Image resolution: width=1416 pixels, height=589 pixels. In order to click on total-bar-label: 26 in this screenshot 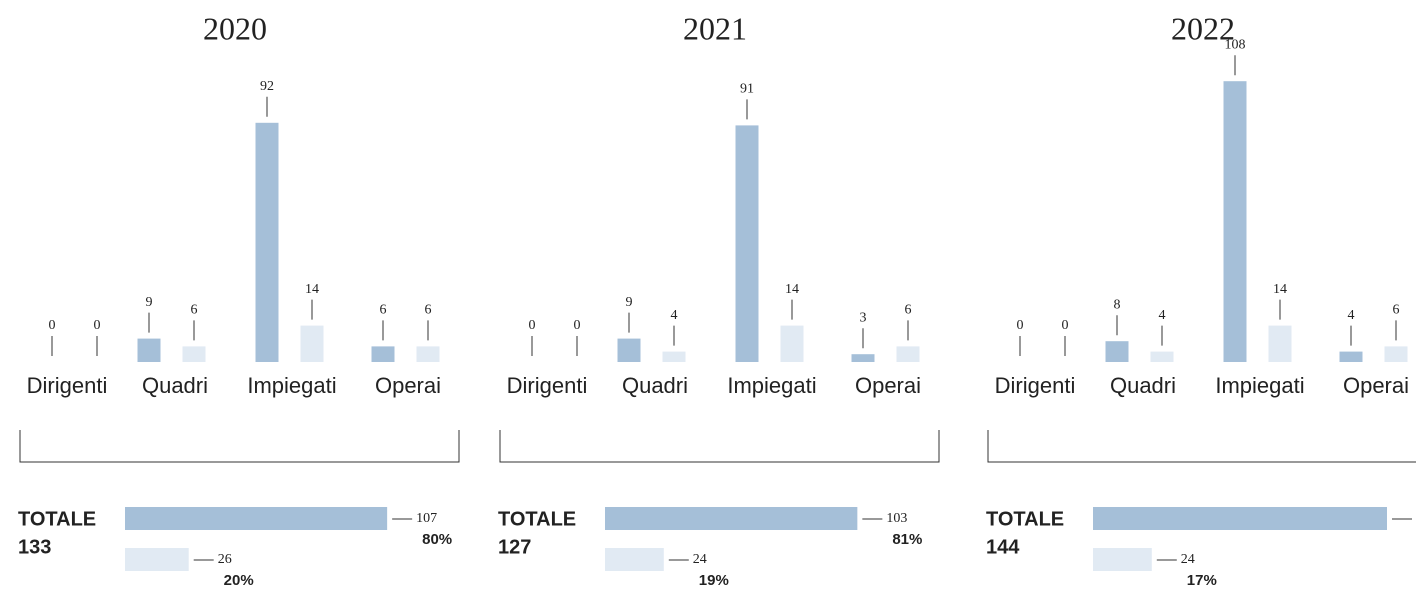, I will do `click(225, 559)`.